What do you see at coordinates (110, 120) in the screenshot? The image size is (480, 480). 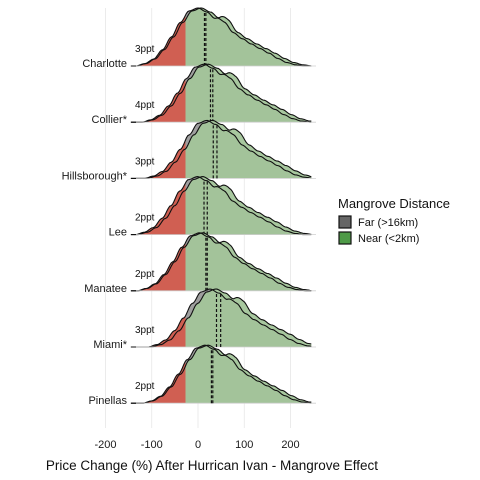 I see `county-label: Collier*` at bounding box center [110, 120].